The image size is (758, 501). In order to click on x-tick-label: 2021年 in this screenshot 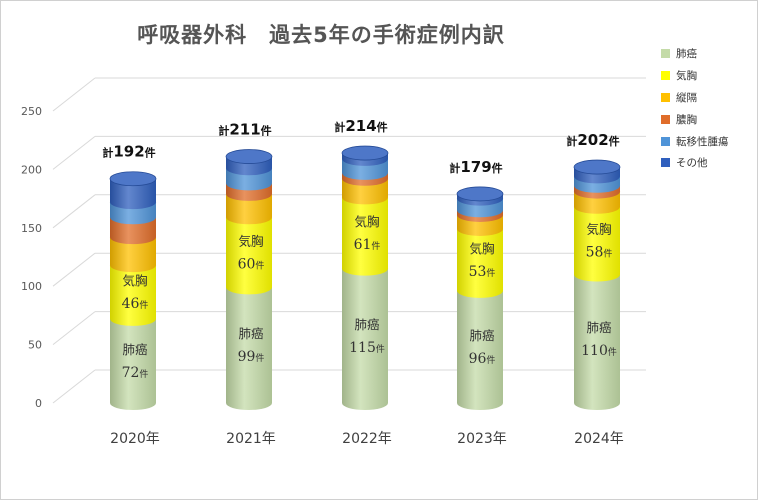, I will do `click(251, 439)`.